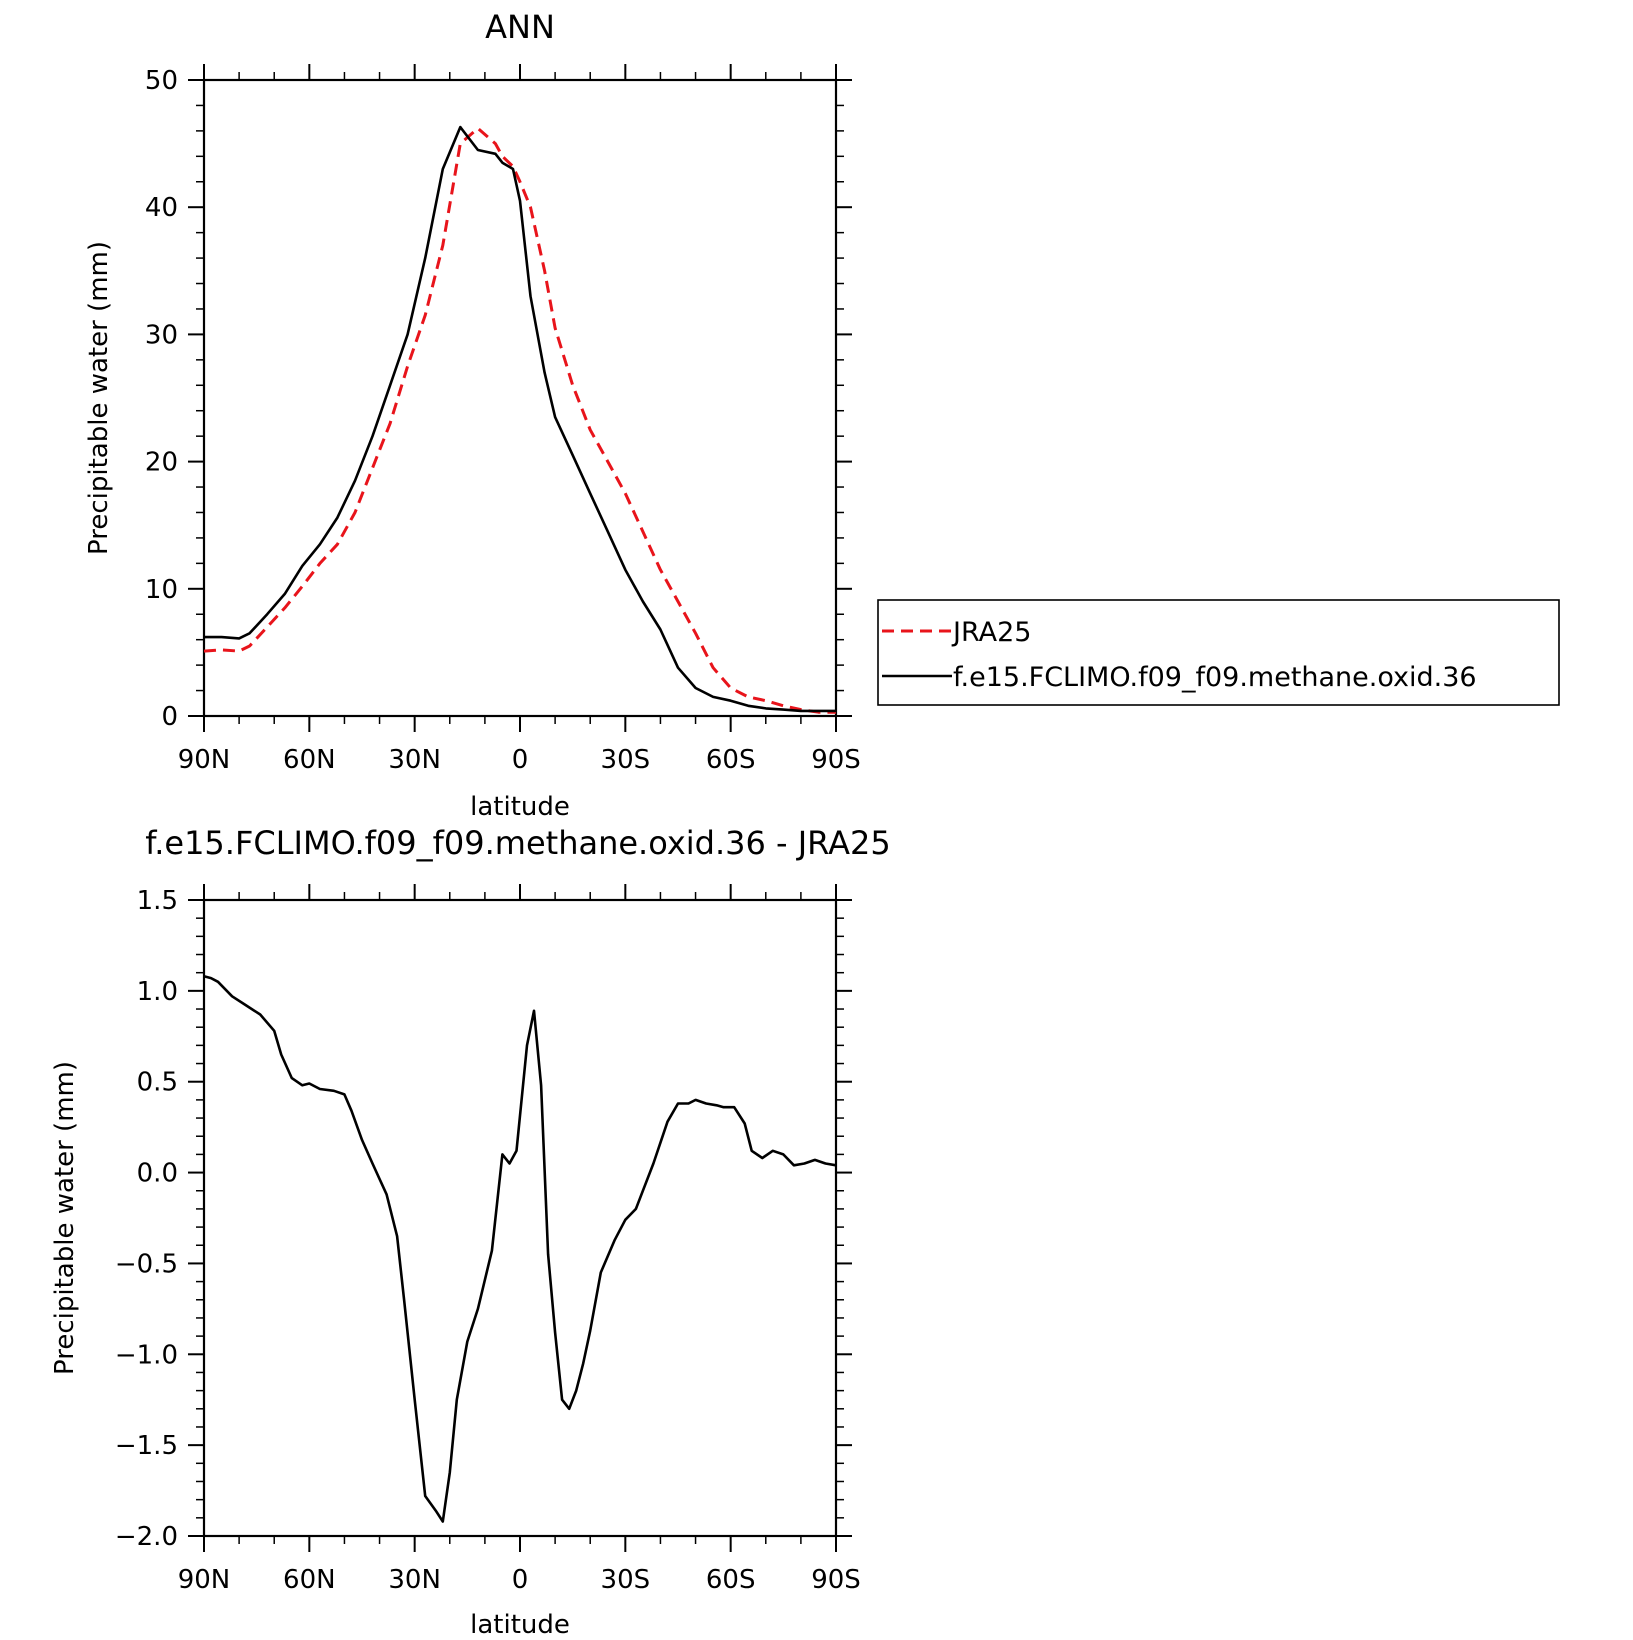 The height and width of the screenshot is (1640, 1633). What do you see at coordinates (731, 1580) in the screenshot?
I see `bottom-x-tick-label: 60S` at bounding box center [731, 1580].